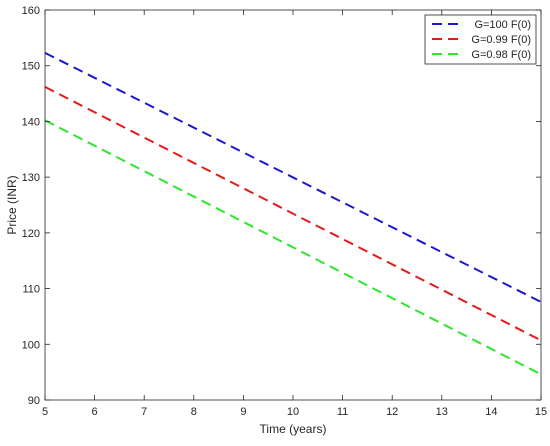 The image size is (550, 446). What do you see at coordinates (31, 178) in the screenshot?
I see `y-tick-label: 130` at bounding box center [31, 178].